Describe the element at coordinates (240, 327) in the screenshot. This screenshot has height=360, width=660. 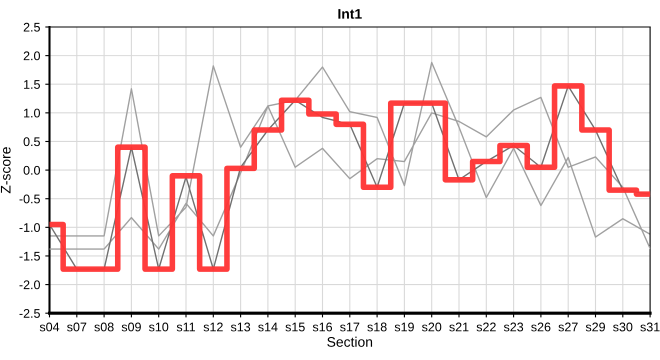
I see `x-tick-label: s13` at that location.